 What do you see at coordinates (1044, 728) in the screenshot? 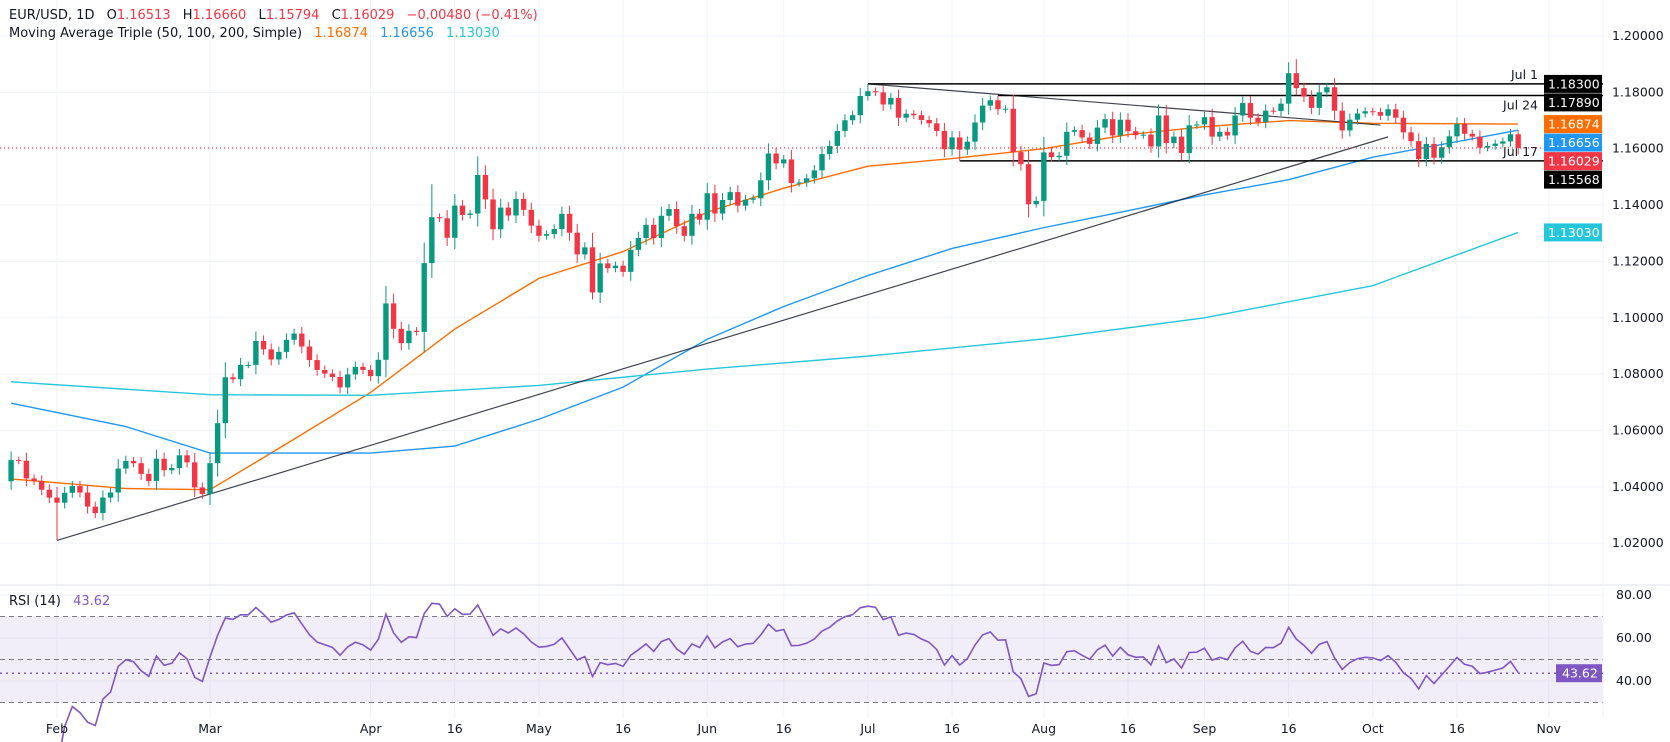
I see `time-tick-label: Aug` at bounding box center [1044, 728].